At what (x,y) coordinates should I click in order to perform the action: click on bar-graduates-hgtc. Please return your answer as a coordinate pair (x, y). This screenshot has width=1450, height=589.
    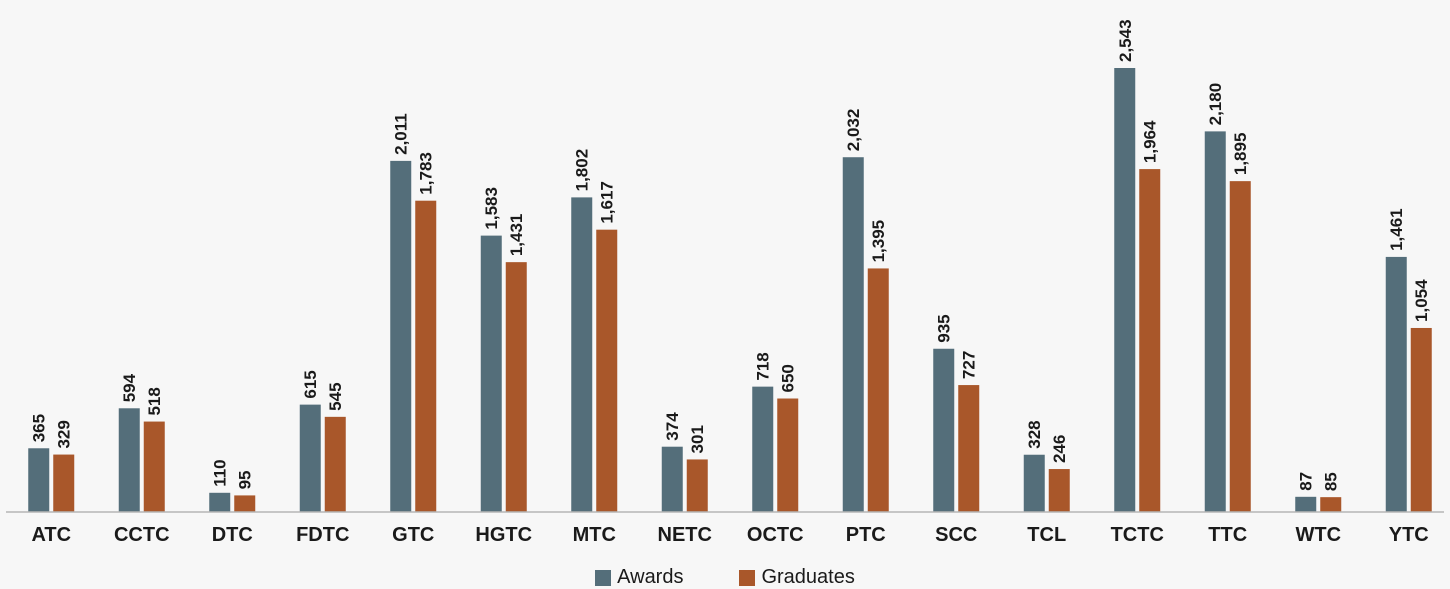
    Looking at the image, I should click on (516, 387).